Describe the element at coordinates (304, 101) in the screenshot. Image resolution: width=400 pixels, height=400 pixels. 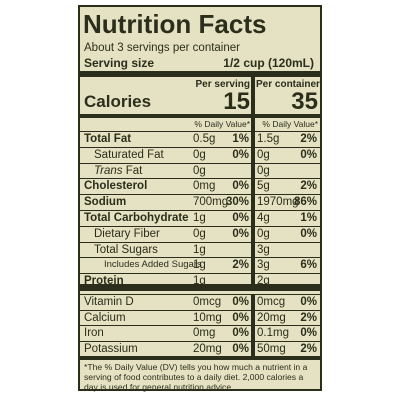
I see `calories-value: 35` at that location.